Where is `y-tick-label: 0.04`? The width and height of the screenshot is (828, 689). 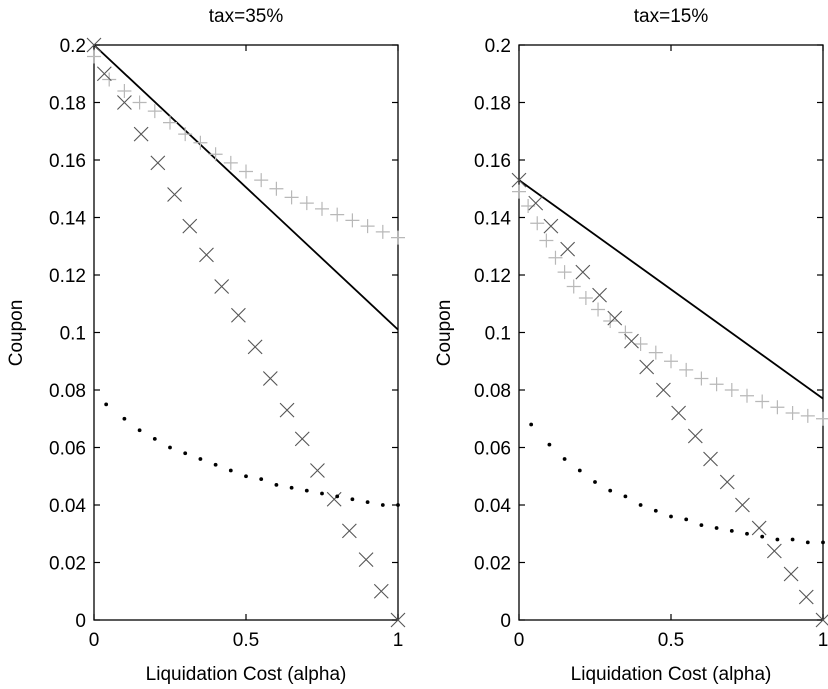
y-tick-label: 0.04 is located at coordinates (67, 506).